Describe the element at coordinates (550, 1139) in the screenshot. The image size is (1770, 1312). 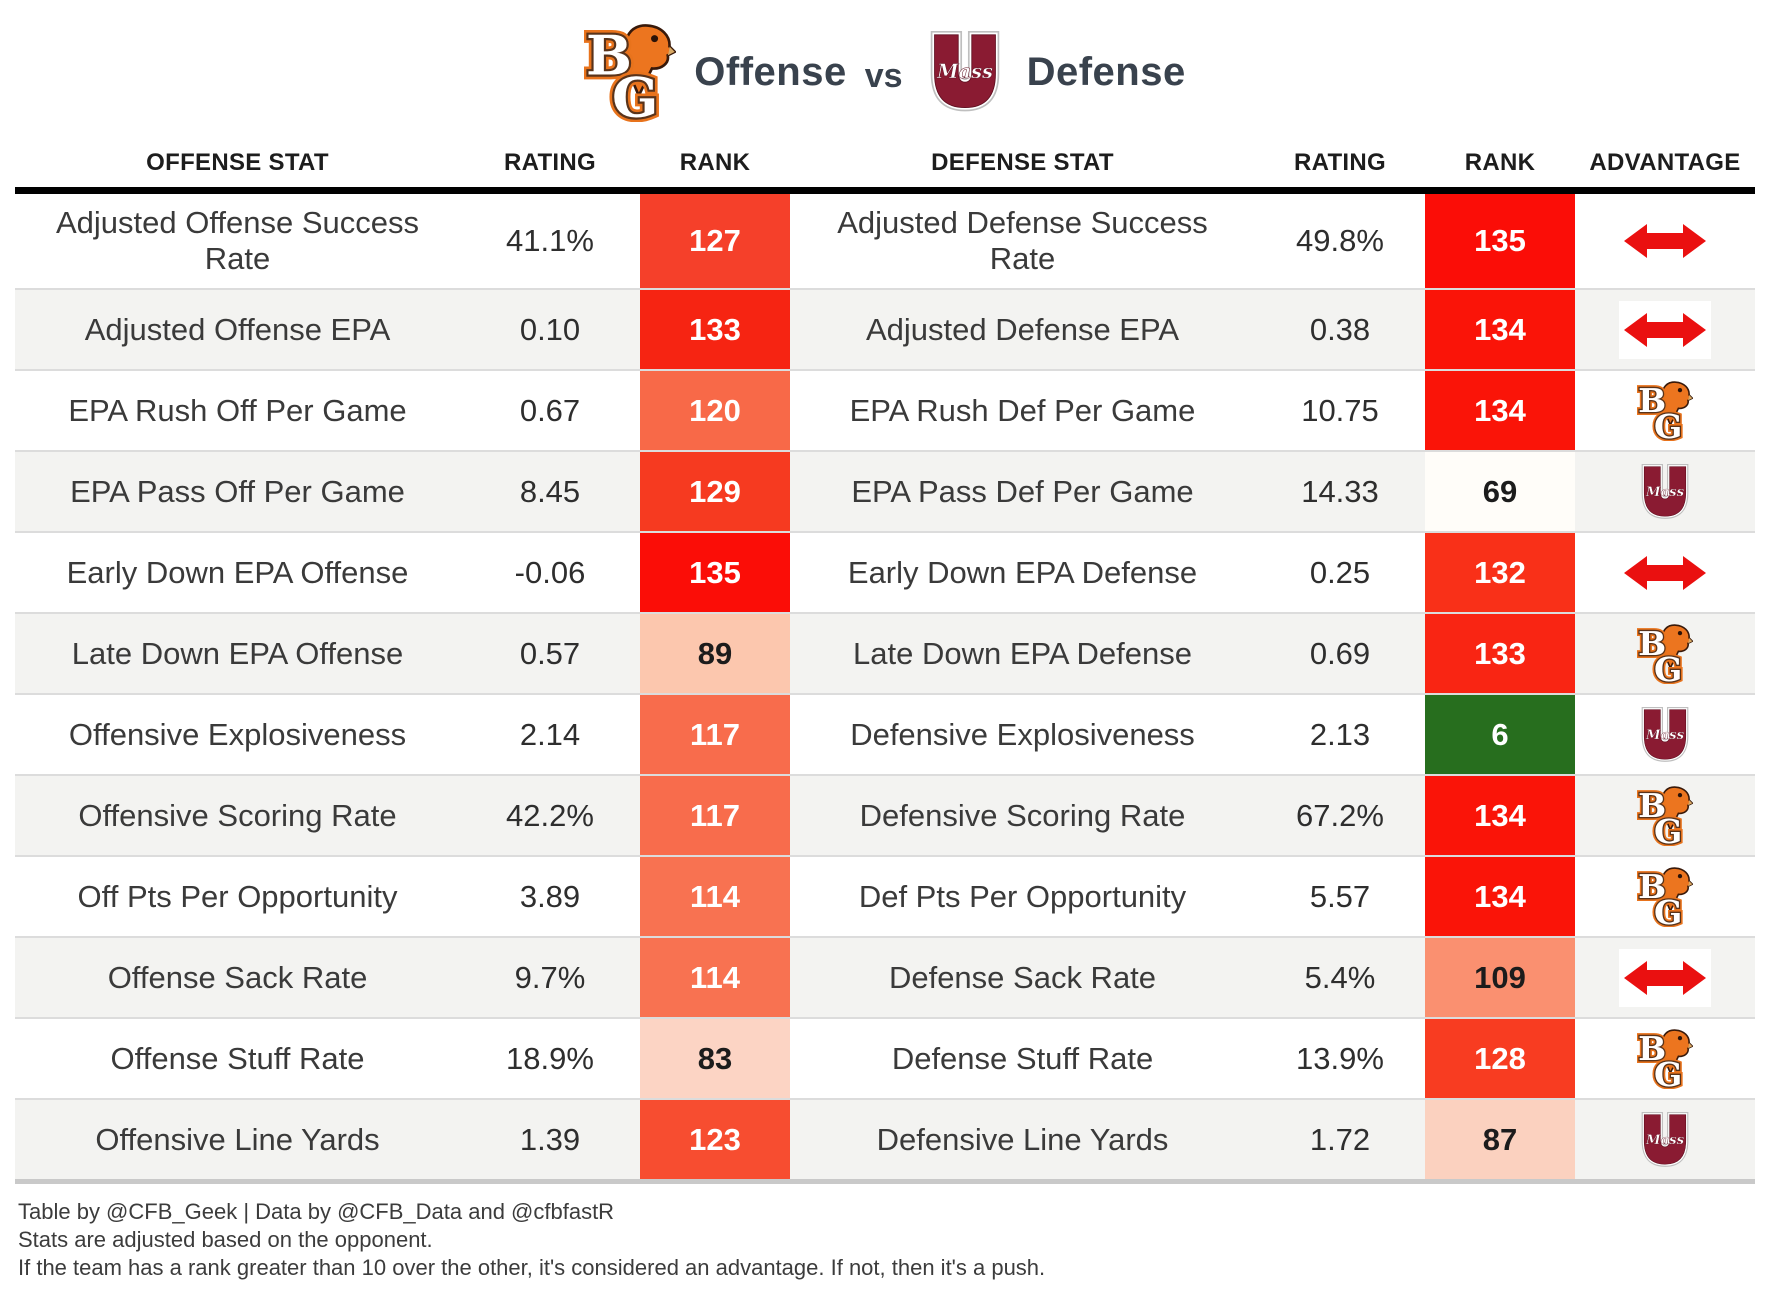
I see `offense-rating-cell: 1.39` at that location.